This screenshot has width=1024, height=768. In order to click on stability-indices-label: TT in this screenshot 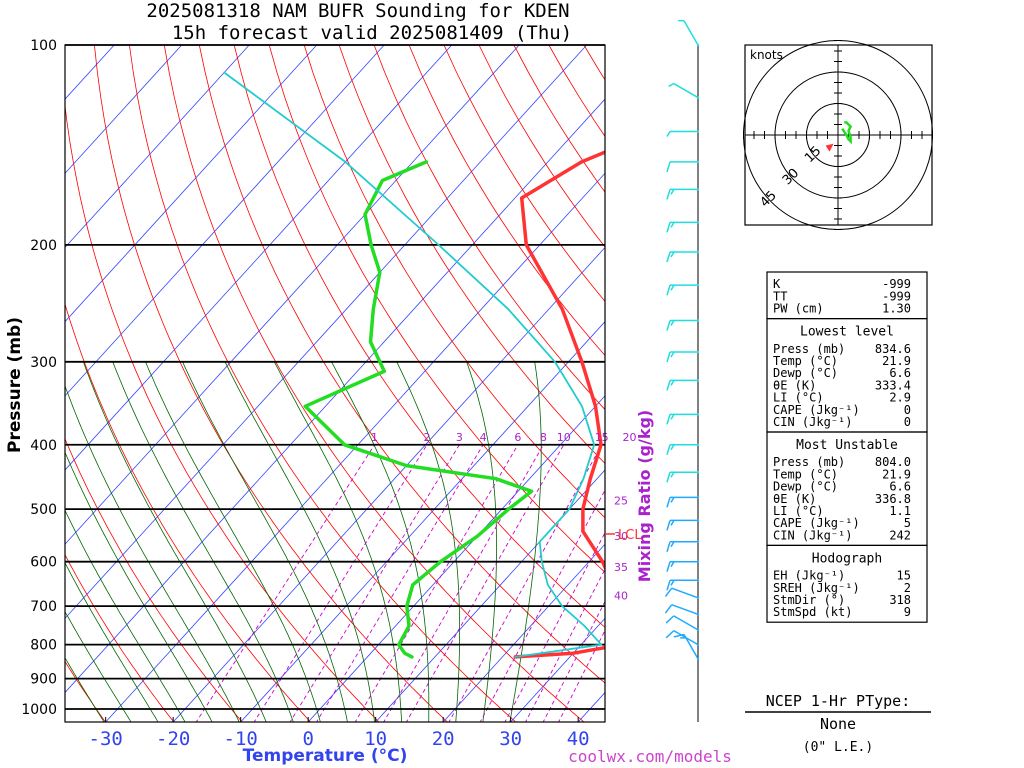, I will do `click(780, 296)`.